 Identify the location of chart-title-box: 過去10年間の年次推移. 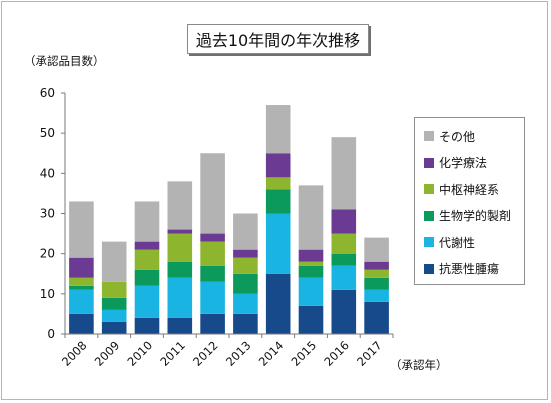
(278, 39).